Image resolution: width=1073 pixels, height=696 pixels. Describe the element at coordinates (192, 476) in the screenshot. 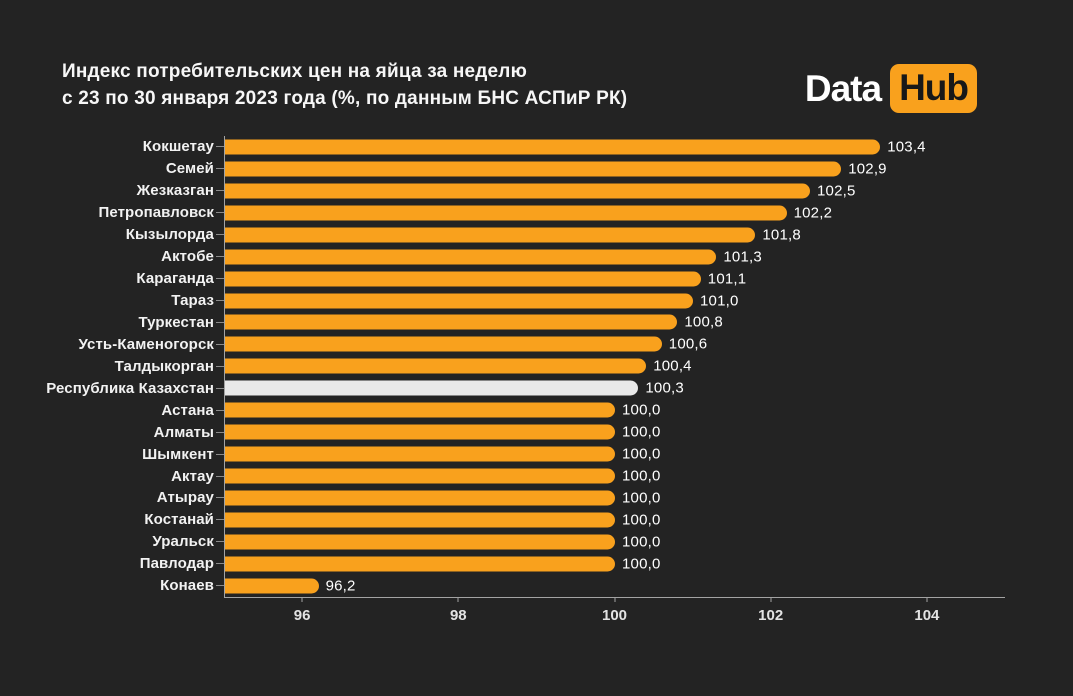

I see `category-label: Актау` at that location.